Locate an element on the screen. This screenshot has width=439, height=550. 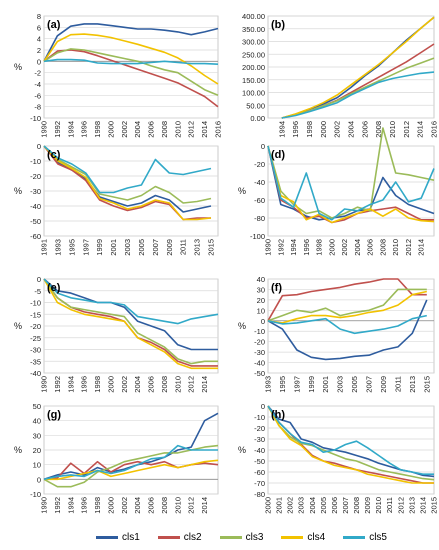
y-tick-label: 0 is located at coordinates (263, 406).